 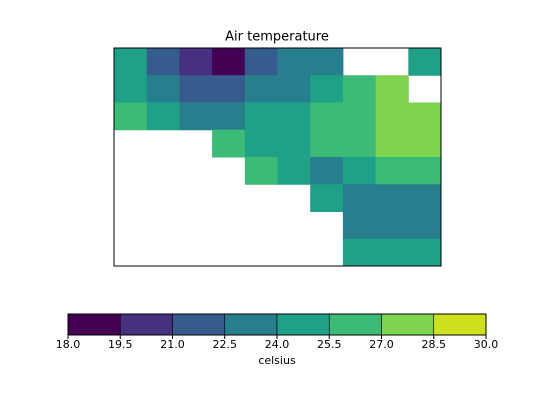 What do you see at coordinates (277, 37) in the screenshot?
I see `chart-title: Air temperature` at bounding box center [277, 37].